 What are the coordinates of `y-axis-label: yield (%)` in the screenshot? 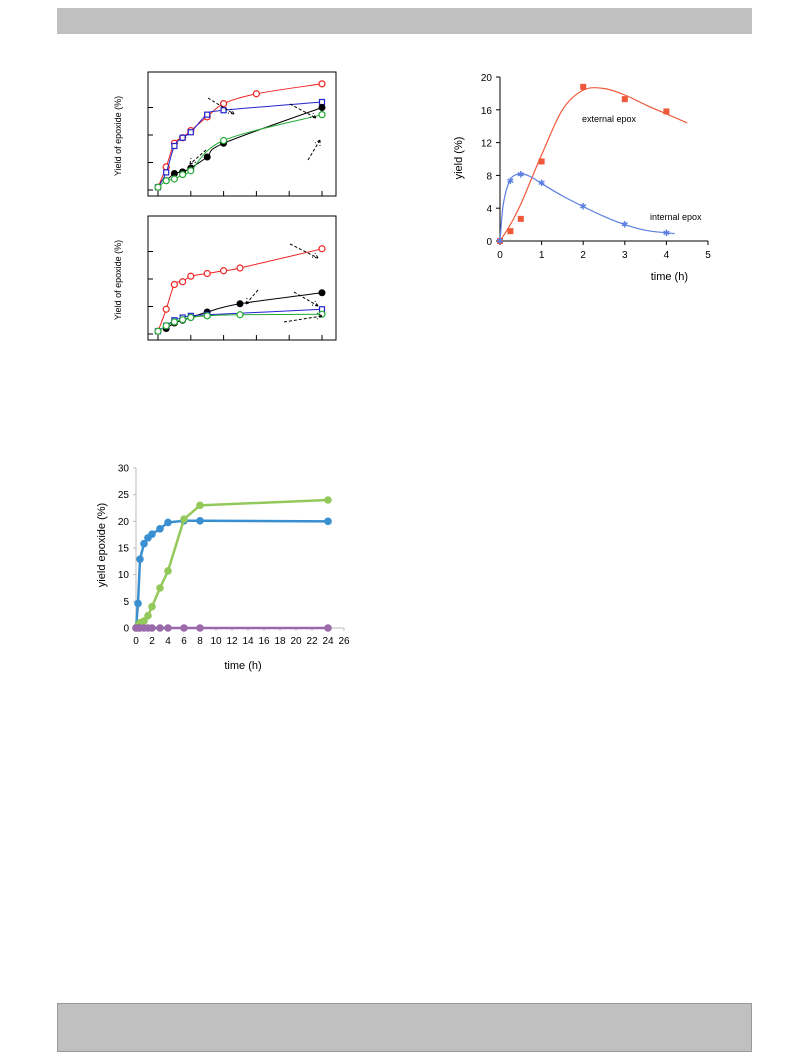 It's located at (459, 158).